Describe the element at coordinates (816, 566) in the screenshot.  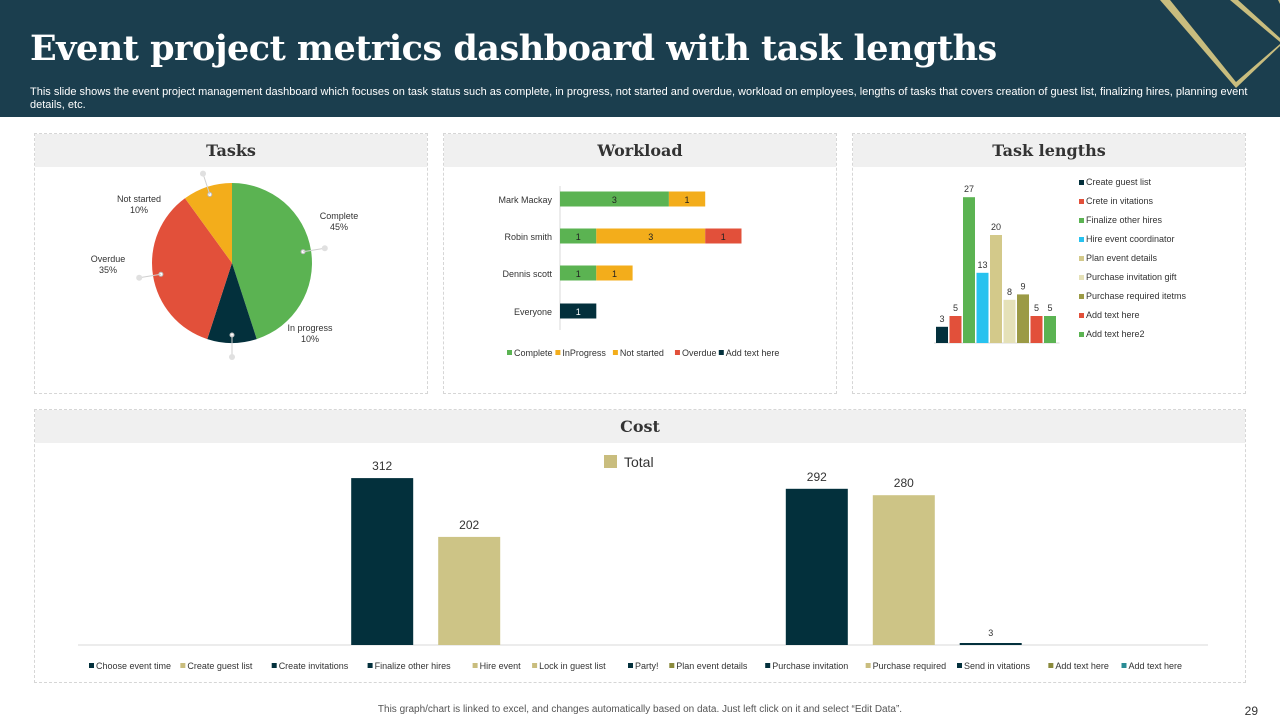
I see `cost-bar-purchase-invitation` at that location.